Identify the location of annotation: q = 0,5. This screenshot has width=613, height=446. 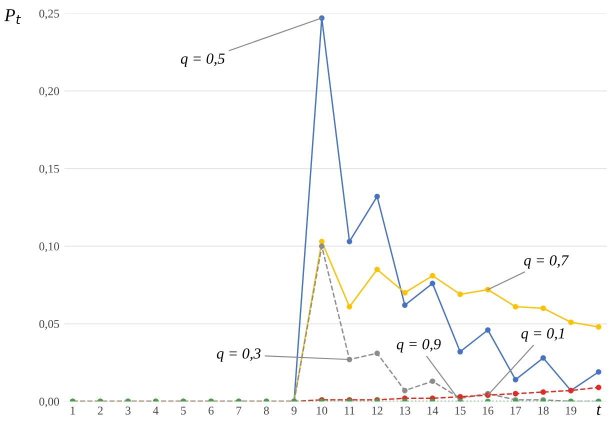
(202, 60).